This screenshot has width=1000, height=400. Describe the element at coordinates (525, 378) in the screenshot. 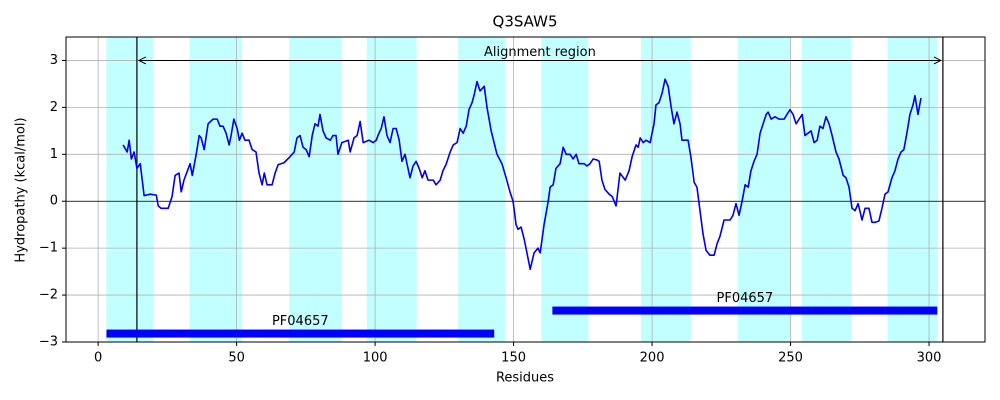

I see `x-axis-label: Residues` at that location.